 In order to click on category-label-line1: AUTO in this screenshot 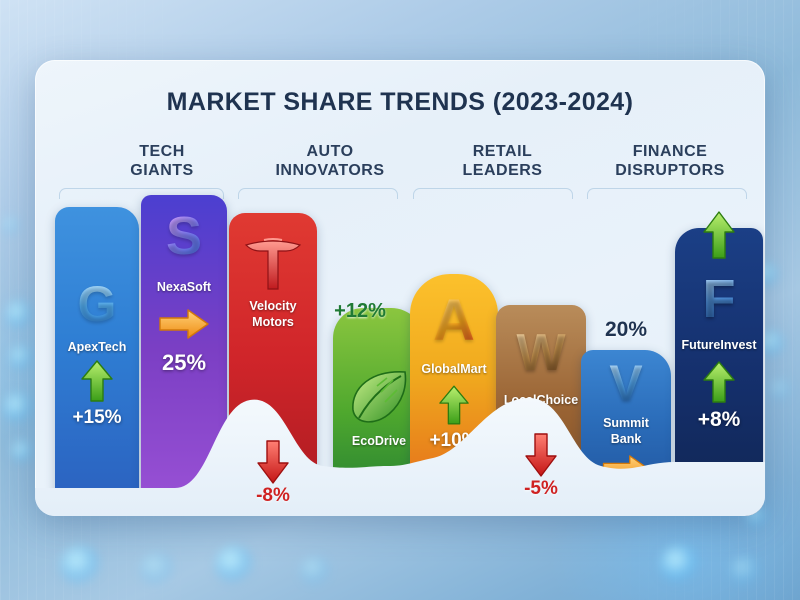, I will do `click(330, 151)`.